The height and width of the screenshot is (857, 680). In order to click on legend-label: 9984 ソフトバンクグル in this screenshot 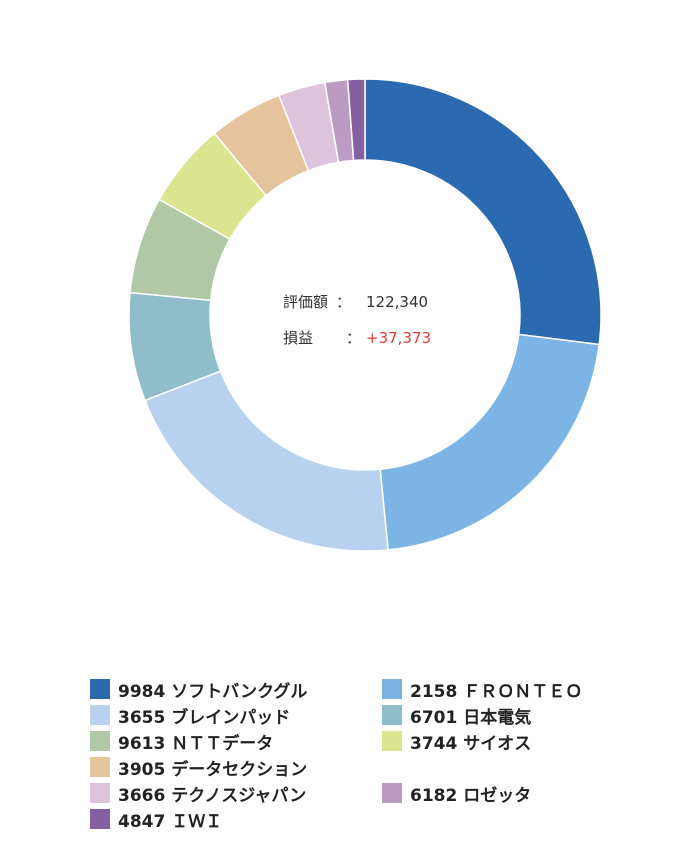, I will do `click(213, 691)`.